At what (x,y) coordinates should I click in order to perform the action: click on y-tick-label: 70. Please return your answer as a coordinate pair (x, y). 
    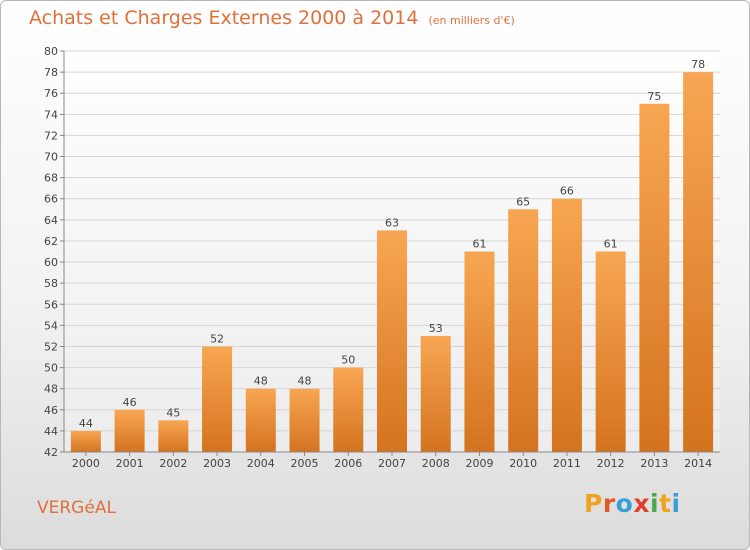
    Looking at the image, I should click on (51, 157).